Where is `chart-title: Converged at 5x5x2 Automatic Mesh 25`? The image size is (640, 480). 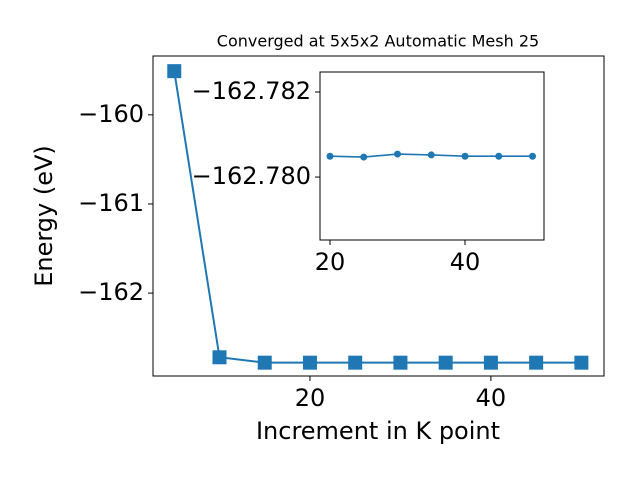 chart-title: Converged at 5x5x2 Automatic Mesh 25 is located at coordinates (378, 41).